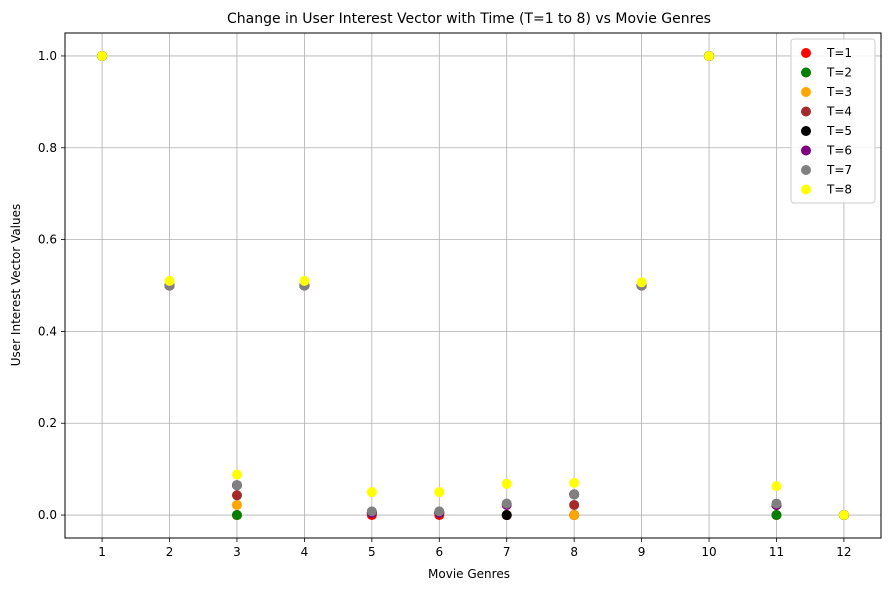 Image resolution: width=889 pixels, height=590 pixels. Describe the element at coordinates (839, 53) in the screenshot. I see `legend-label: T=1` at that location.